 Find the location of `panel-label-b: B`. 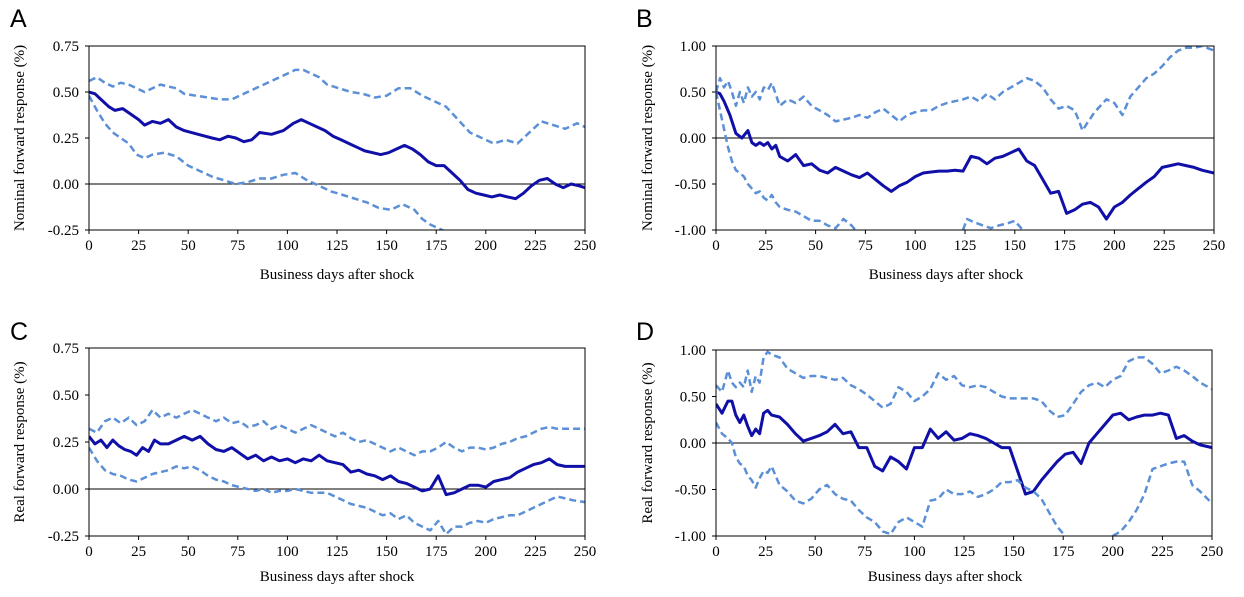

panel-label-b: B is located at coordinates (644, 19).